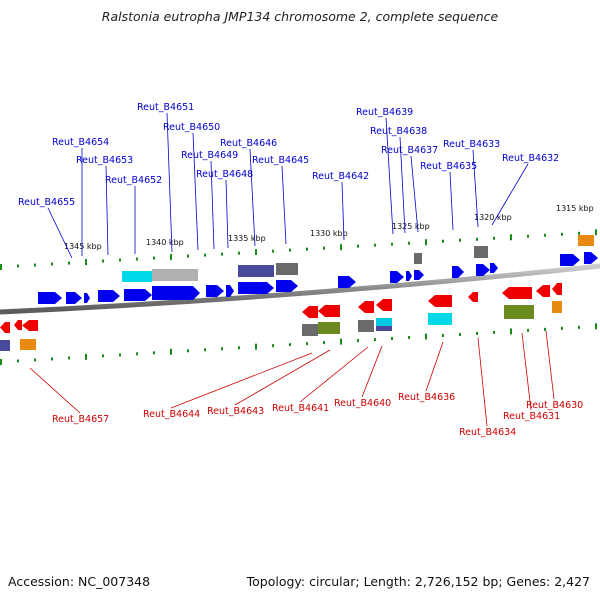 The height and width of the screenshot is (600, 600). What do you see at coordinates (247, 238) in the screenshot?
I see `scale-label: 1335 kbp` at bounding box center [247, 238].